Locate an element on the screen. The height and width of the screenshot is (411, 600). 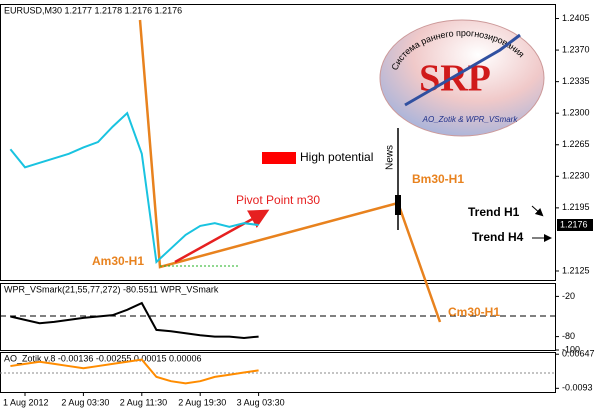
pivot-arrow is located at coordinates (222, 236).